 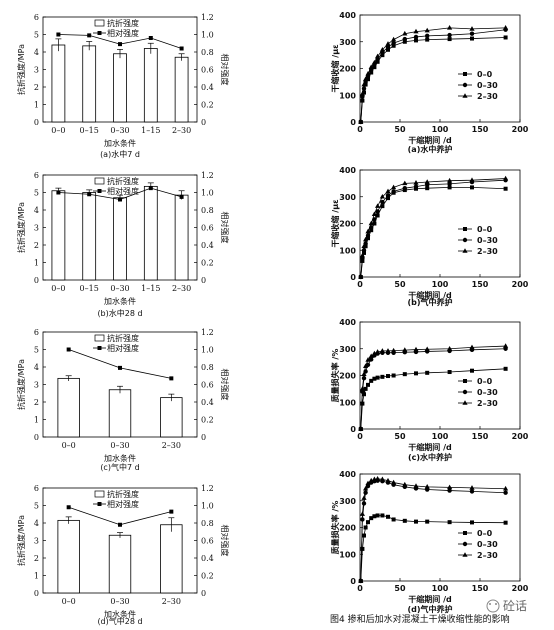 I want to click on x-tick-label: 200, so click(x=520, y=588).